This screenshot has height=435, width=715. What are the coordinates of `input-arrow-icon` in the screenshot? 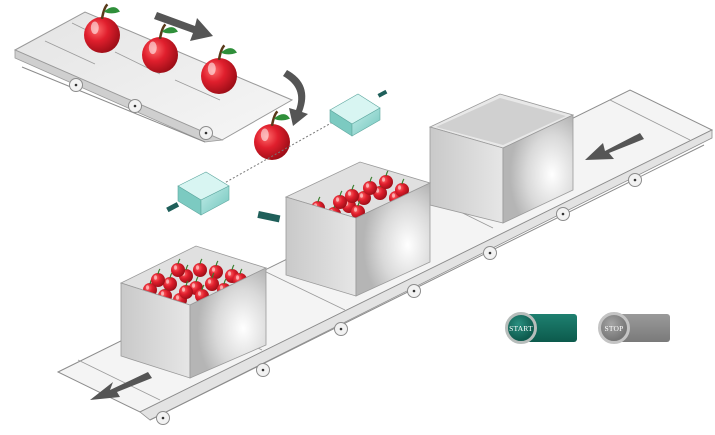 It's located at (614, 146).